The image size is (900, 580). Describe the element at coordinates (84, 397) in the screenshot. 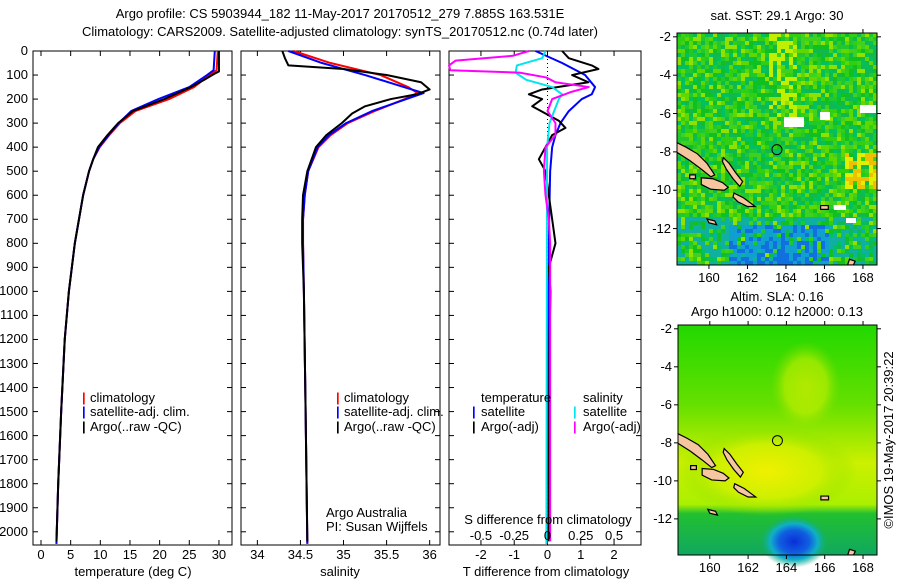

I see `legend-swatch-climatology: |` at that location.